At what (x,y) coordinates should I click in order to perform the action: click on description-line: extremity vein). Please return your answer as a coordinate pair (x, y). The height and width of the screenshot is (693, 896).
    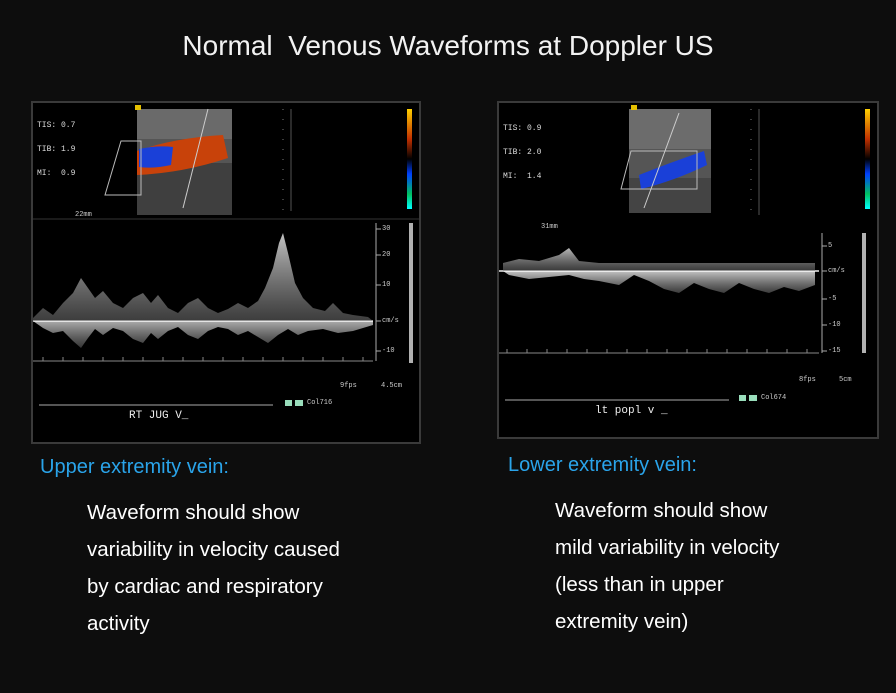
    Looking at the image, I should click on (622, 621).